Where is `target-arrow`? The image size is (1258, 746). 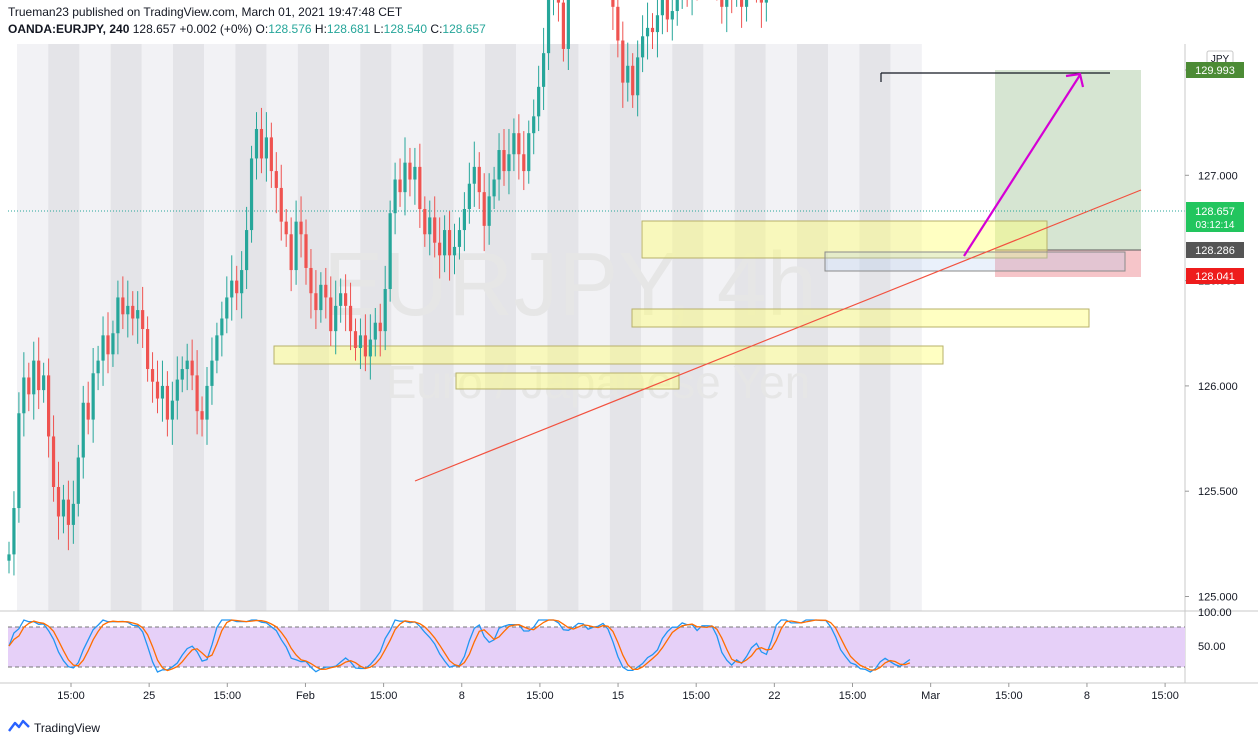 target-arrow is located at coordinates (1024, 164).